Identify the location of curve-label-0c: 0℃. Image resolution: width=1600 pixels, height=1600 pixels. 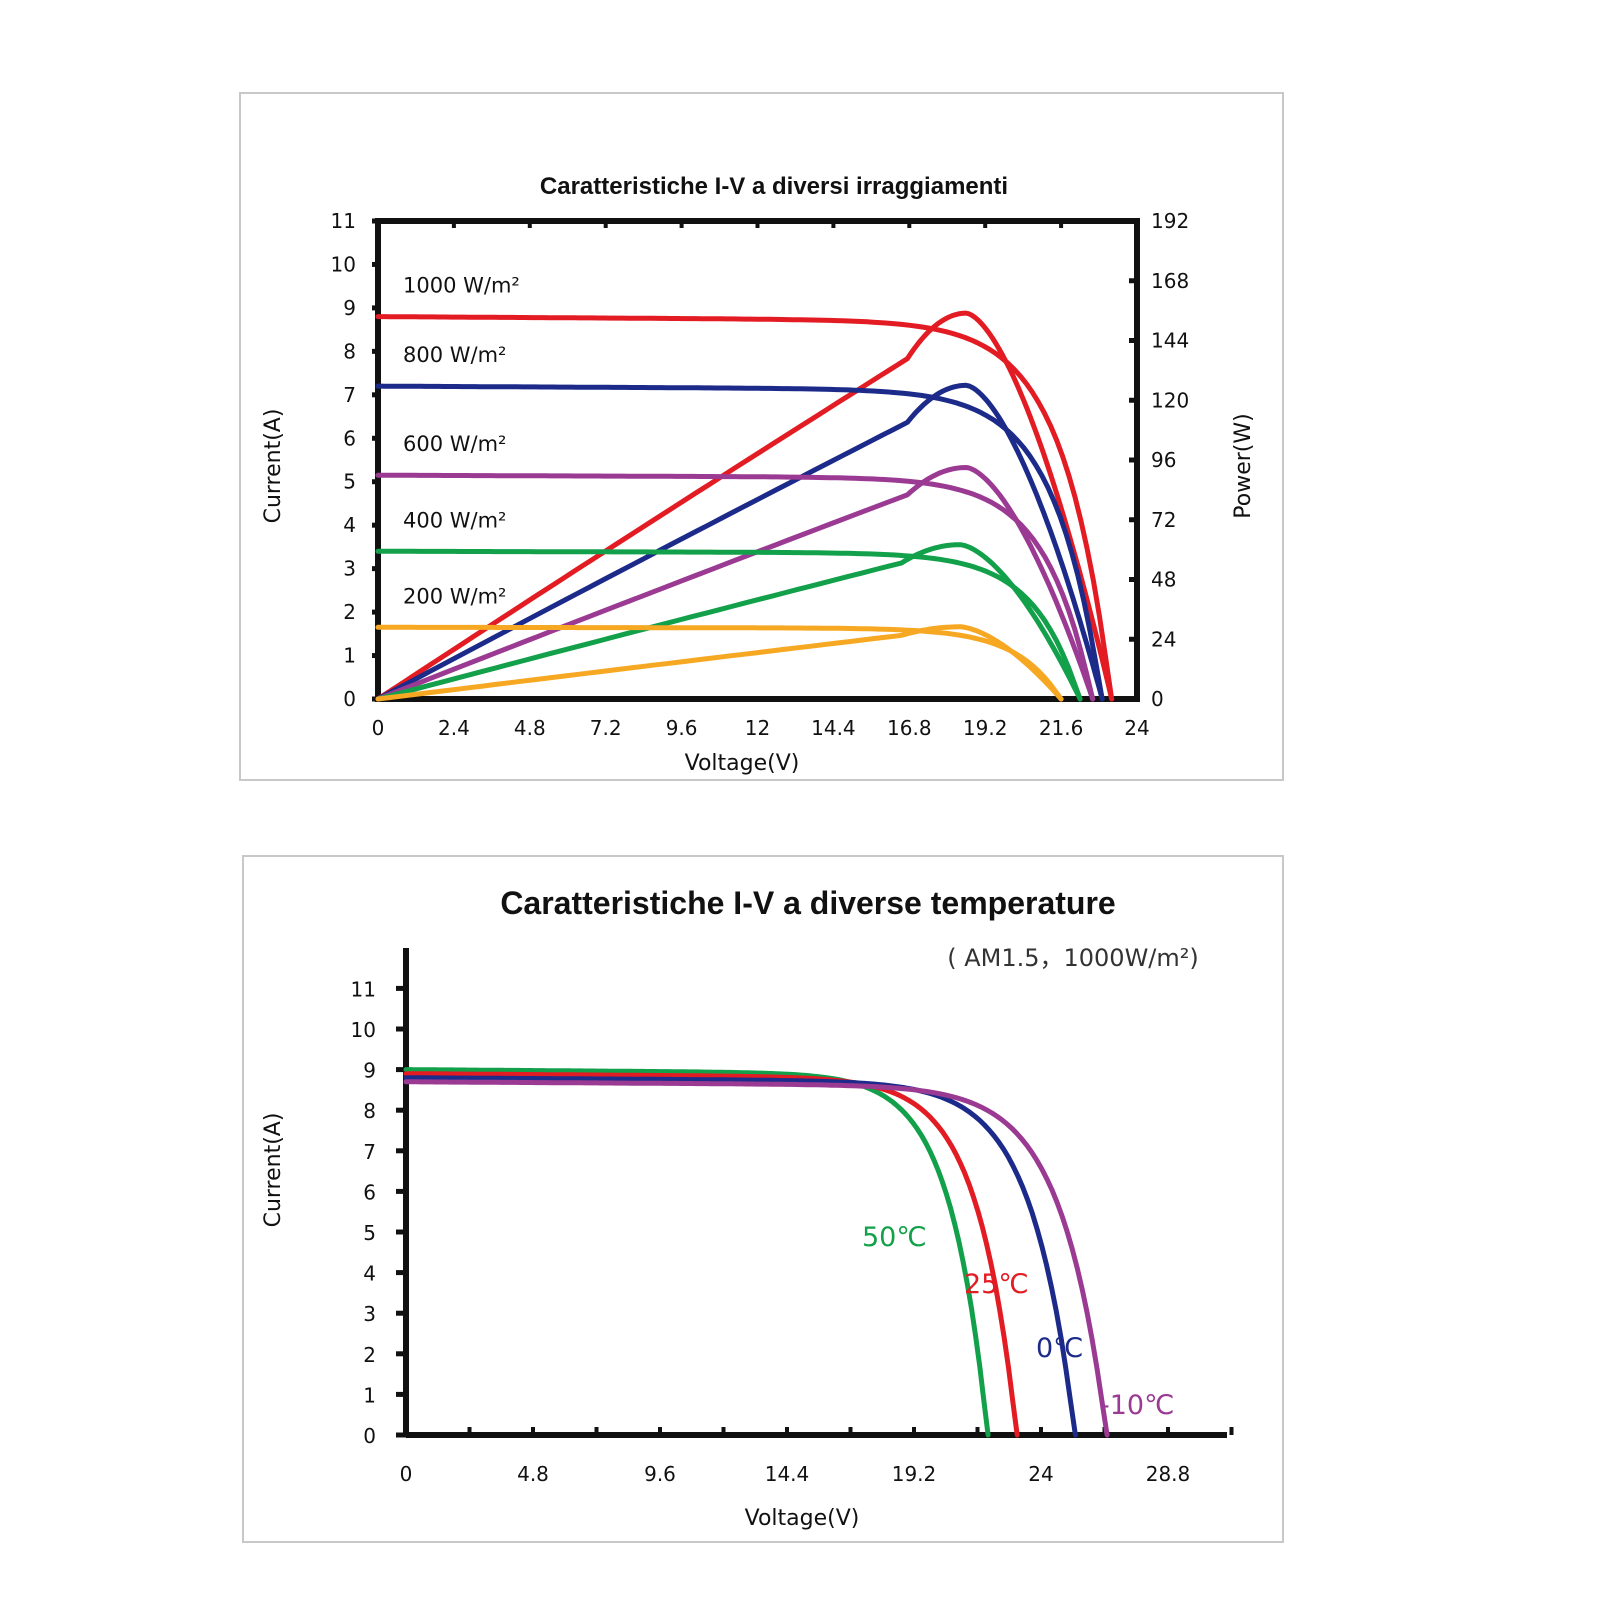
(1060, 1348).